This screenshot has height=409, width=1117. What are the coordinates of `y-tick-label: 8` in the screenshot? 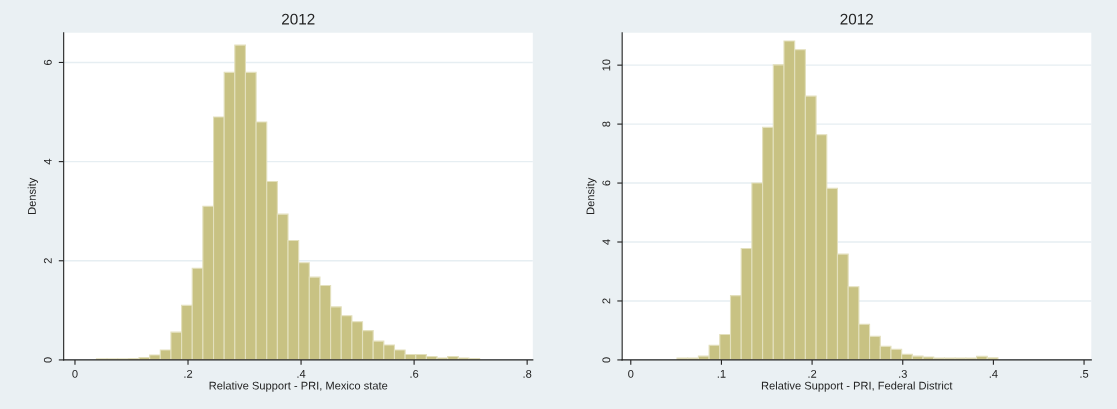 It's located at (606, 124).